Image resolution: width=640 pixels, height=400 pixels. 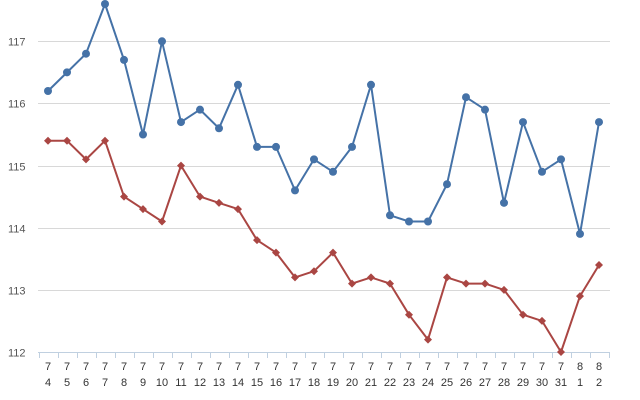 What do you see at coordinates (180, 383) in the screenshot?
I see `x-tick-day: 11` at bounding box center [180, 383].